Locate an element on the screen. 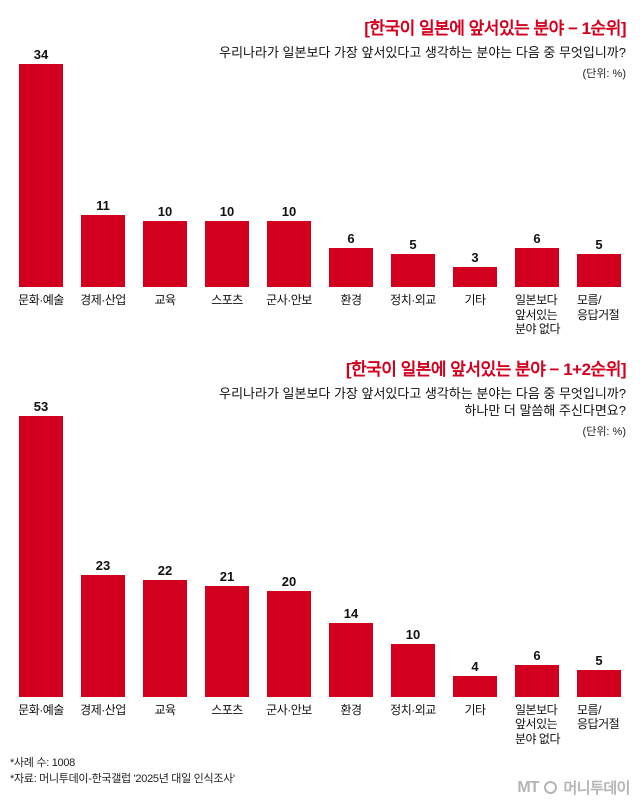  mt-logo-icon is located at coordinates (551, 787).